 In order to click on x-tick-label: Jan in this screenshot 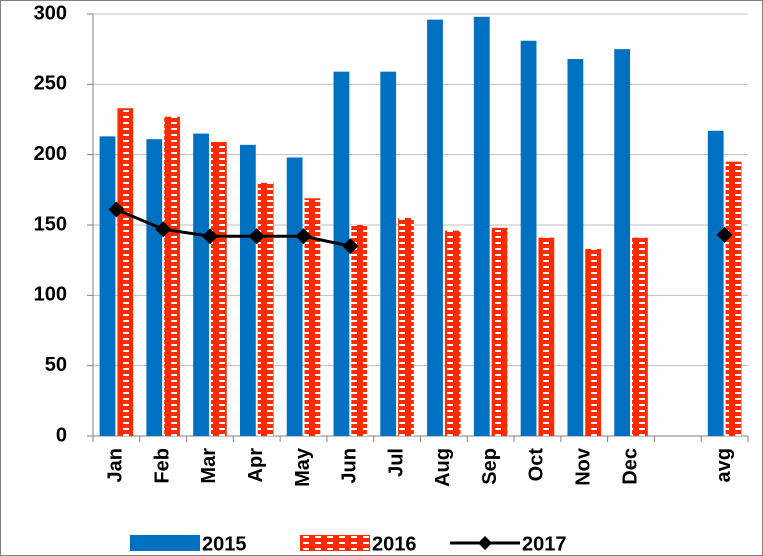, I will do `click(116, 465)`.